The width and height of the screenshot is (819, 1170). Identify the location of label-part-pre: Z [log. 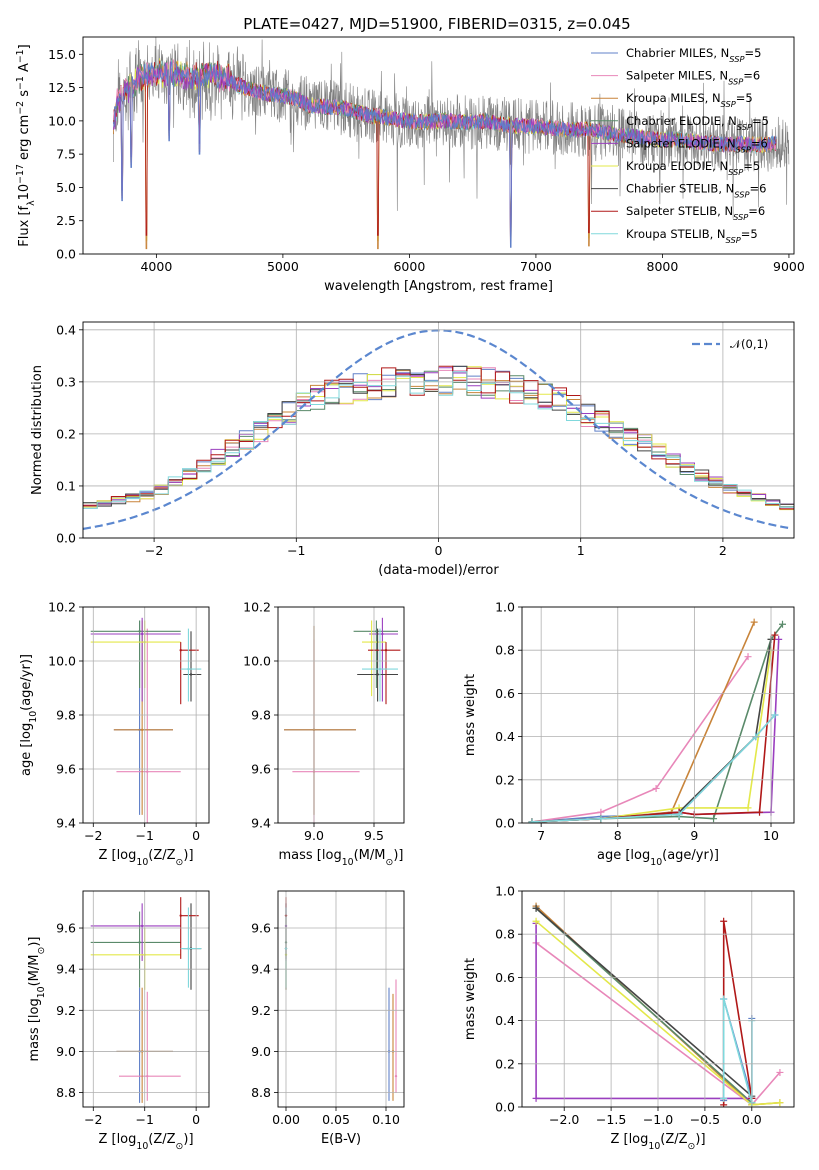
(117, 1139).